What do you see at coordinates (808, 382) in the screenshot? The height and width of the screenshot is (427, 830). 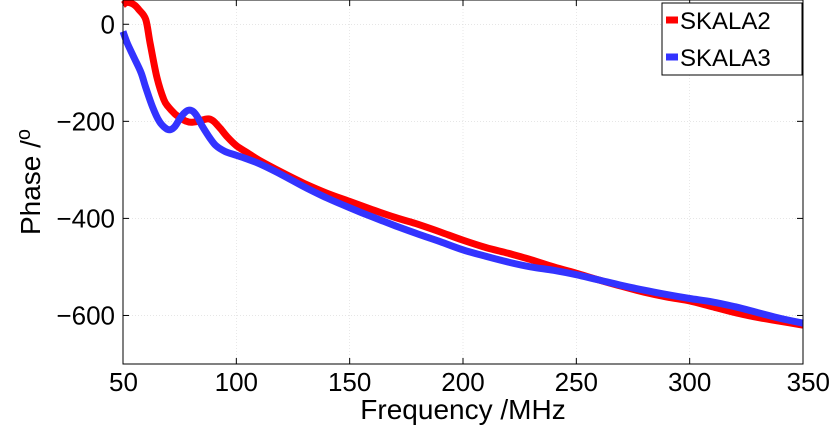 I see `x-tick-label: 350` at bounding box center [808, 382].